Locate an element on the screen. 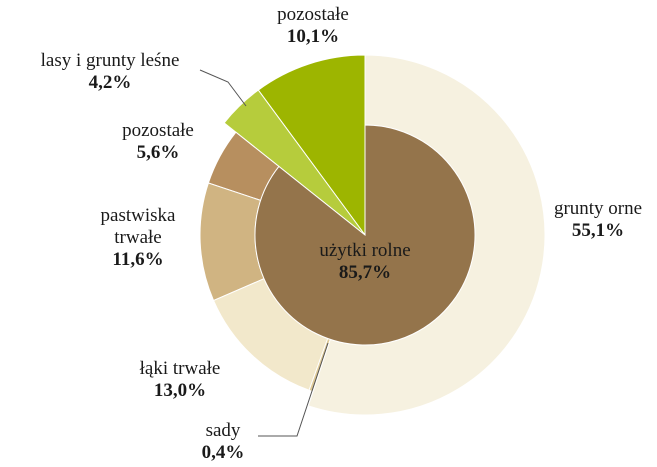 The width and height of the screenshot is (657, 467). data-label: pastwiska trwałe 11,6% is located at coordinates (138, 238).